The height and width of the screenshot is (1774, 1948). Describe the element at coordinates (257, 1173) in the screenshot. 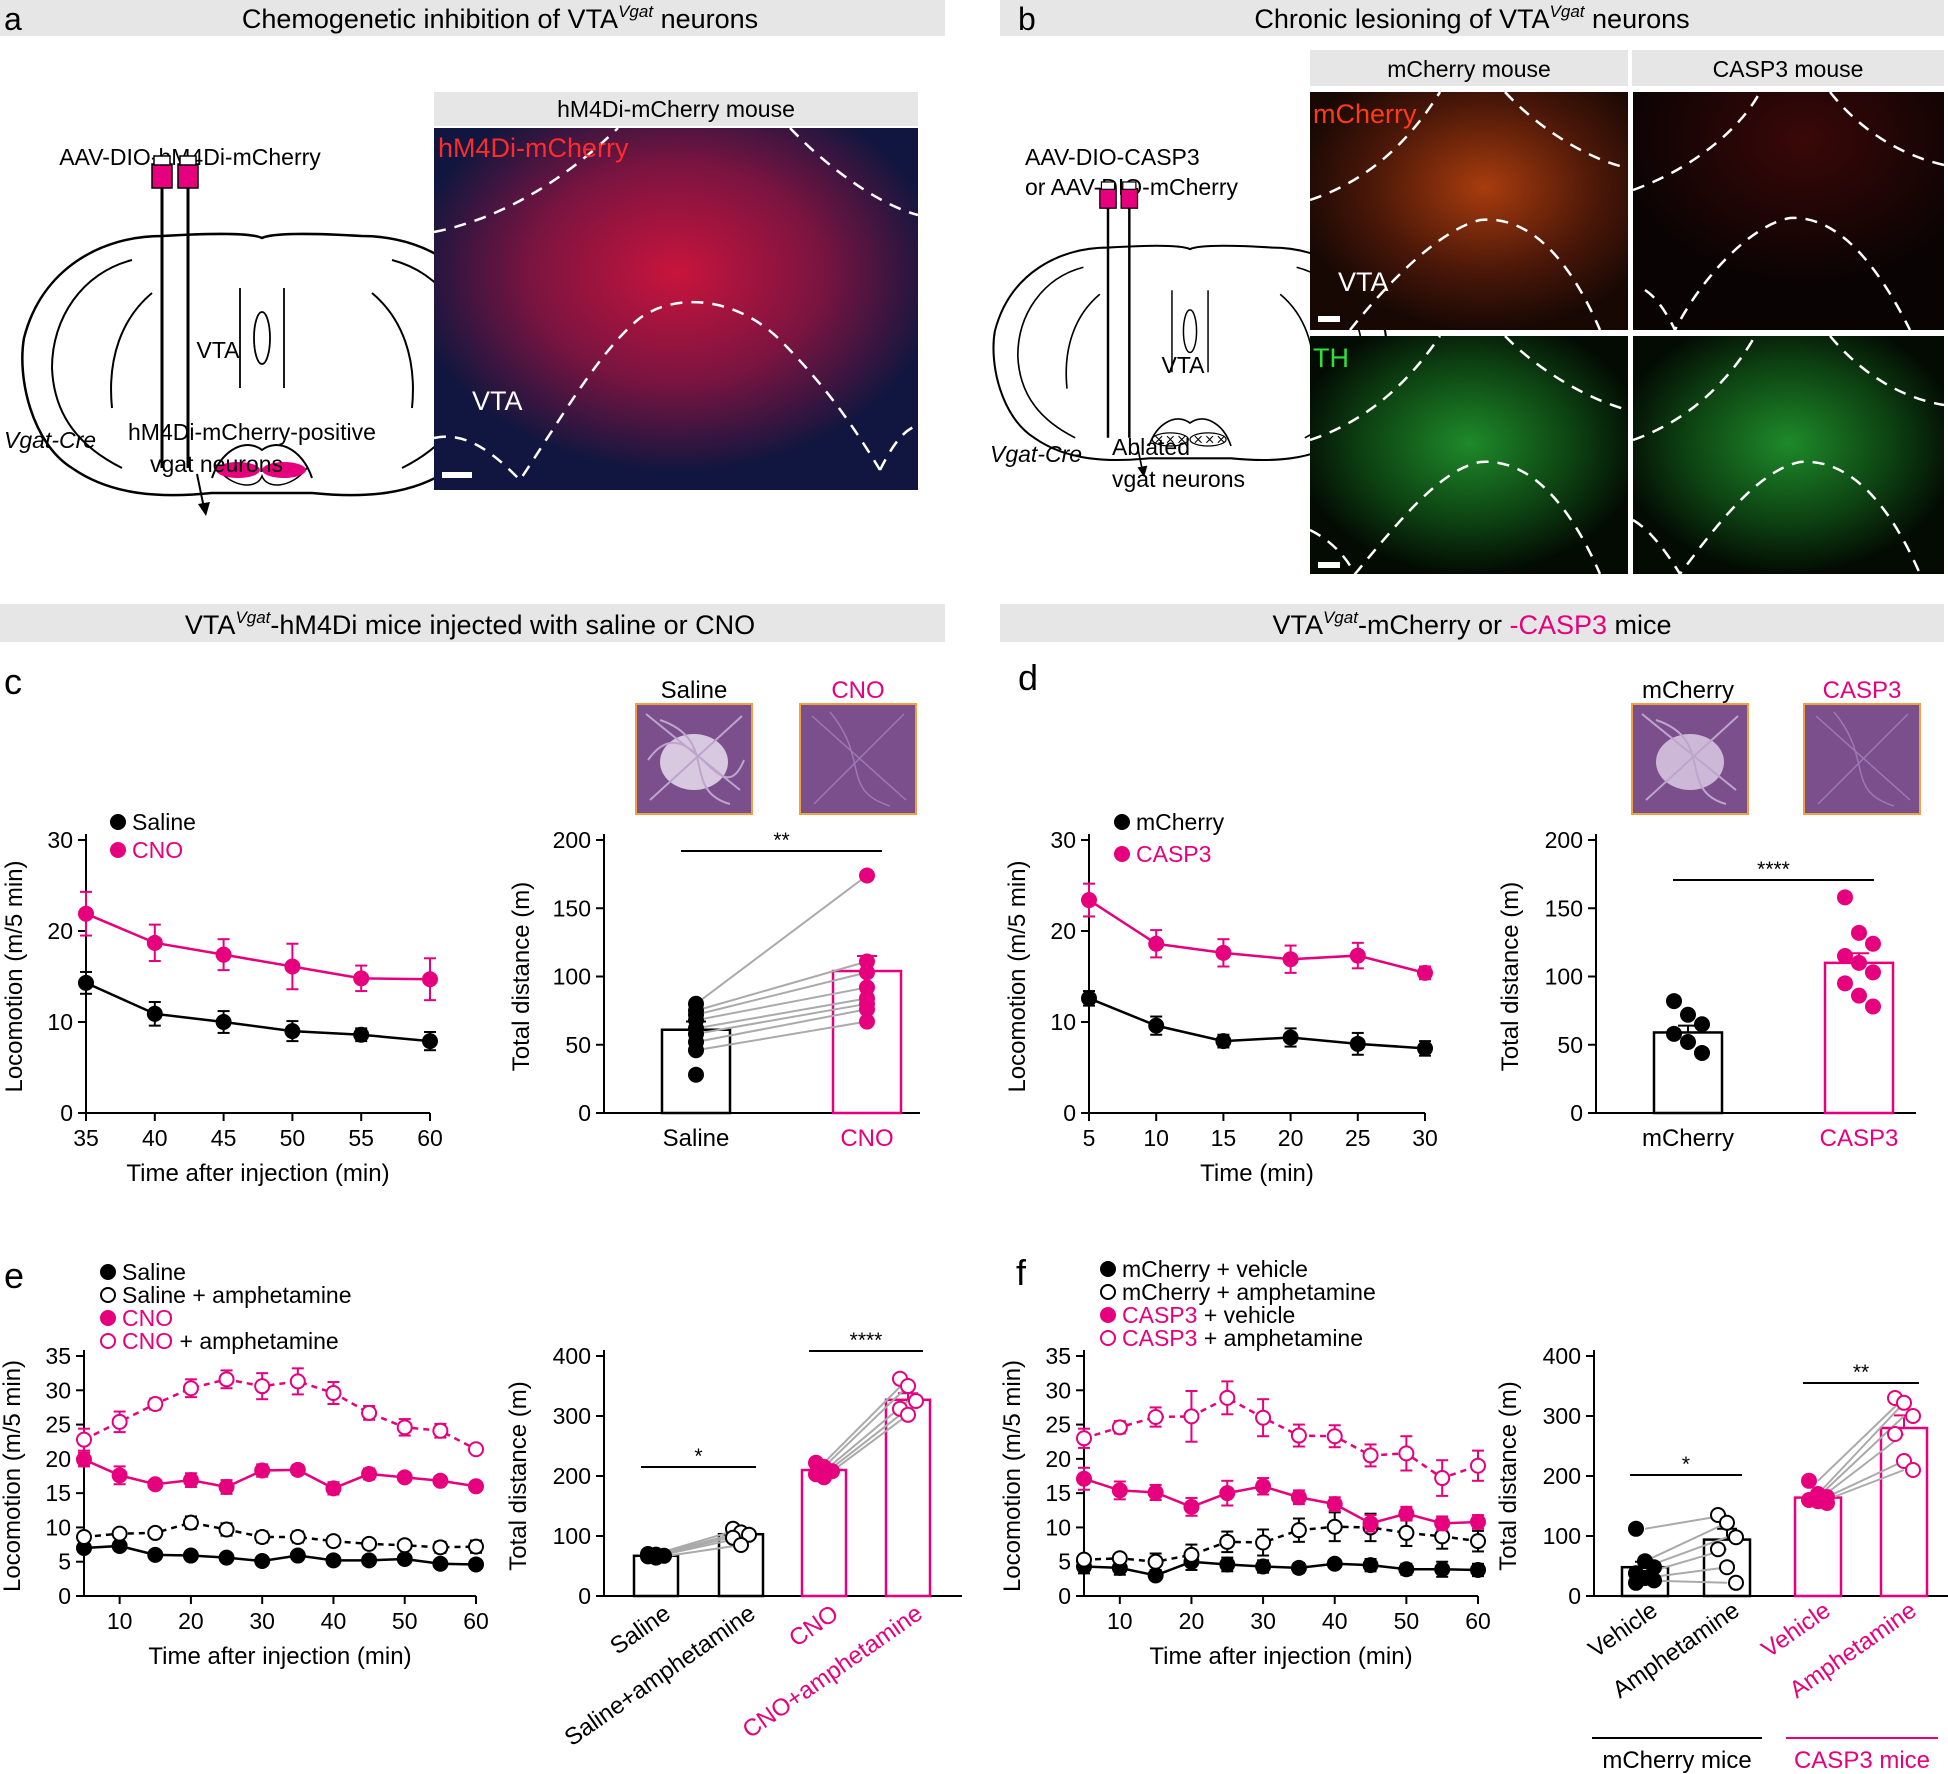

I see `x-axis-label: Time after injection (min)` at that location.